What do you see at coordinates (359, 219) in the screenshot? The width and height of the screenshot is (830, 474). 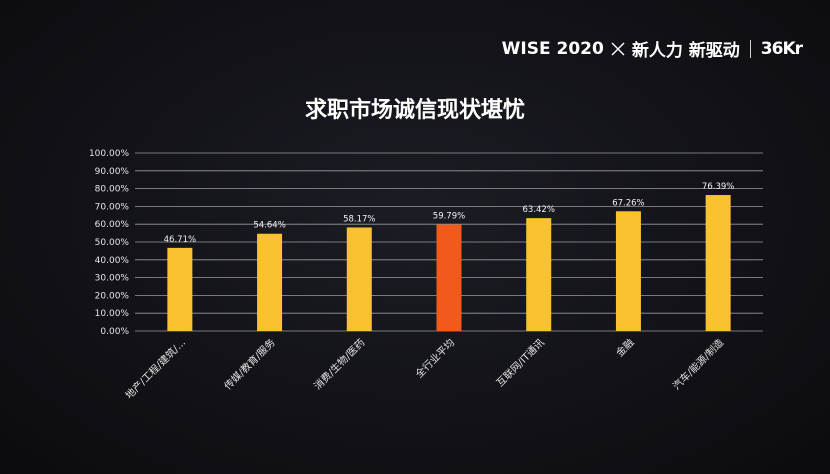 I see `data-label: 58.17%` at bounding box center [359, 219].